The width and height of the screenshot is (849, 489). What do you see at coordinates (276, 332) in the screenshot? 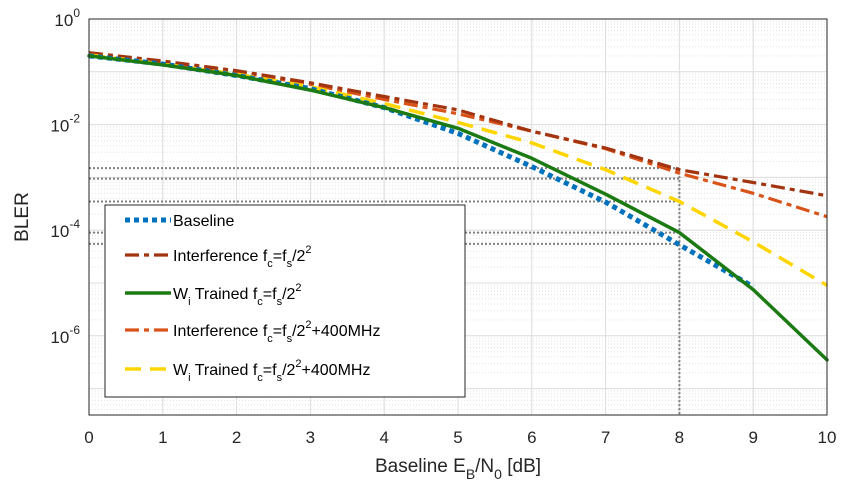
I see `legend-label: Interference fc=fs/22+400MHz` at bounding box center [276, 332].